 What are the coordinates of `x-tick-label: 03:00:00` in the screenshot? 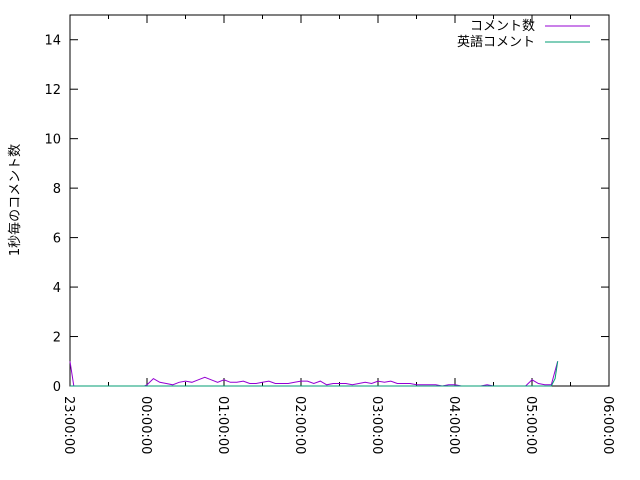 It's located at (376, 425).